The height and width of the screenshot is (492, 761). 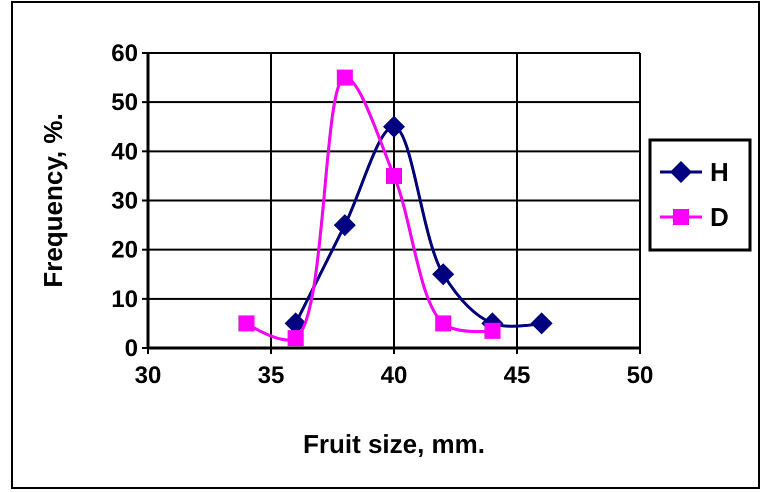 I want to click on y-tick-label: 60, so click(x=124, y=53).